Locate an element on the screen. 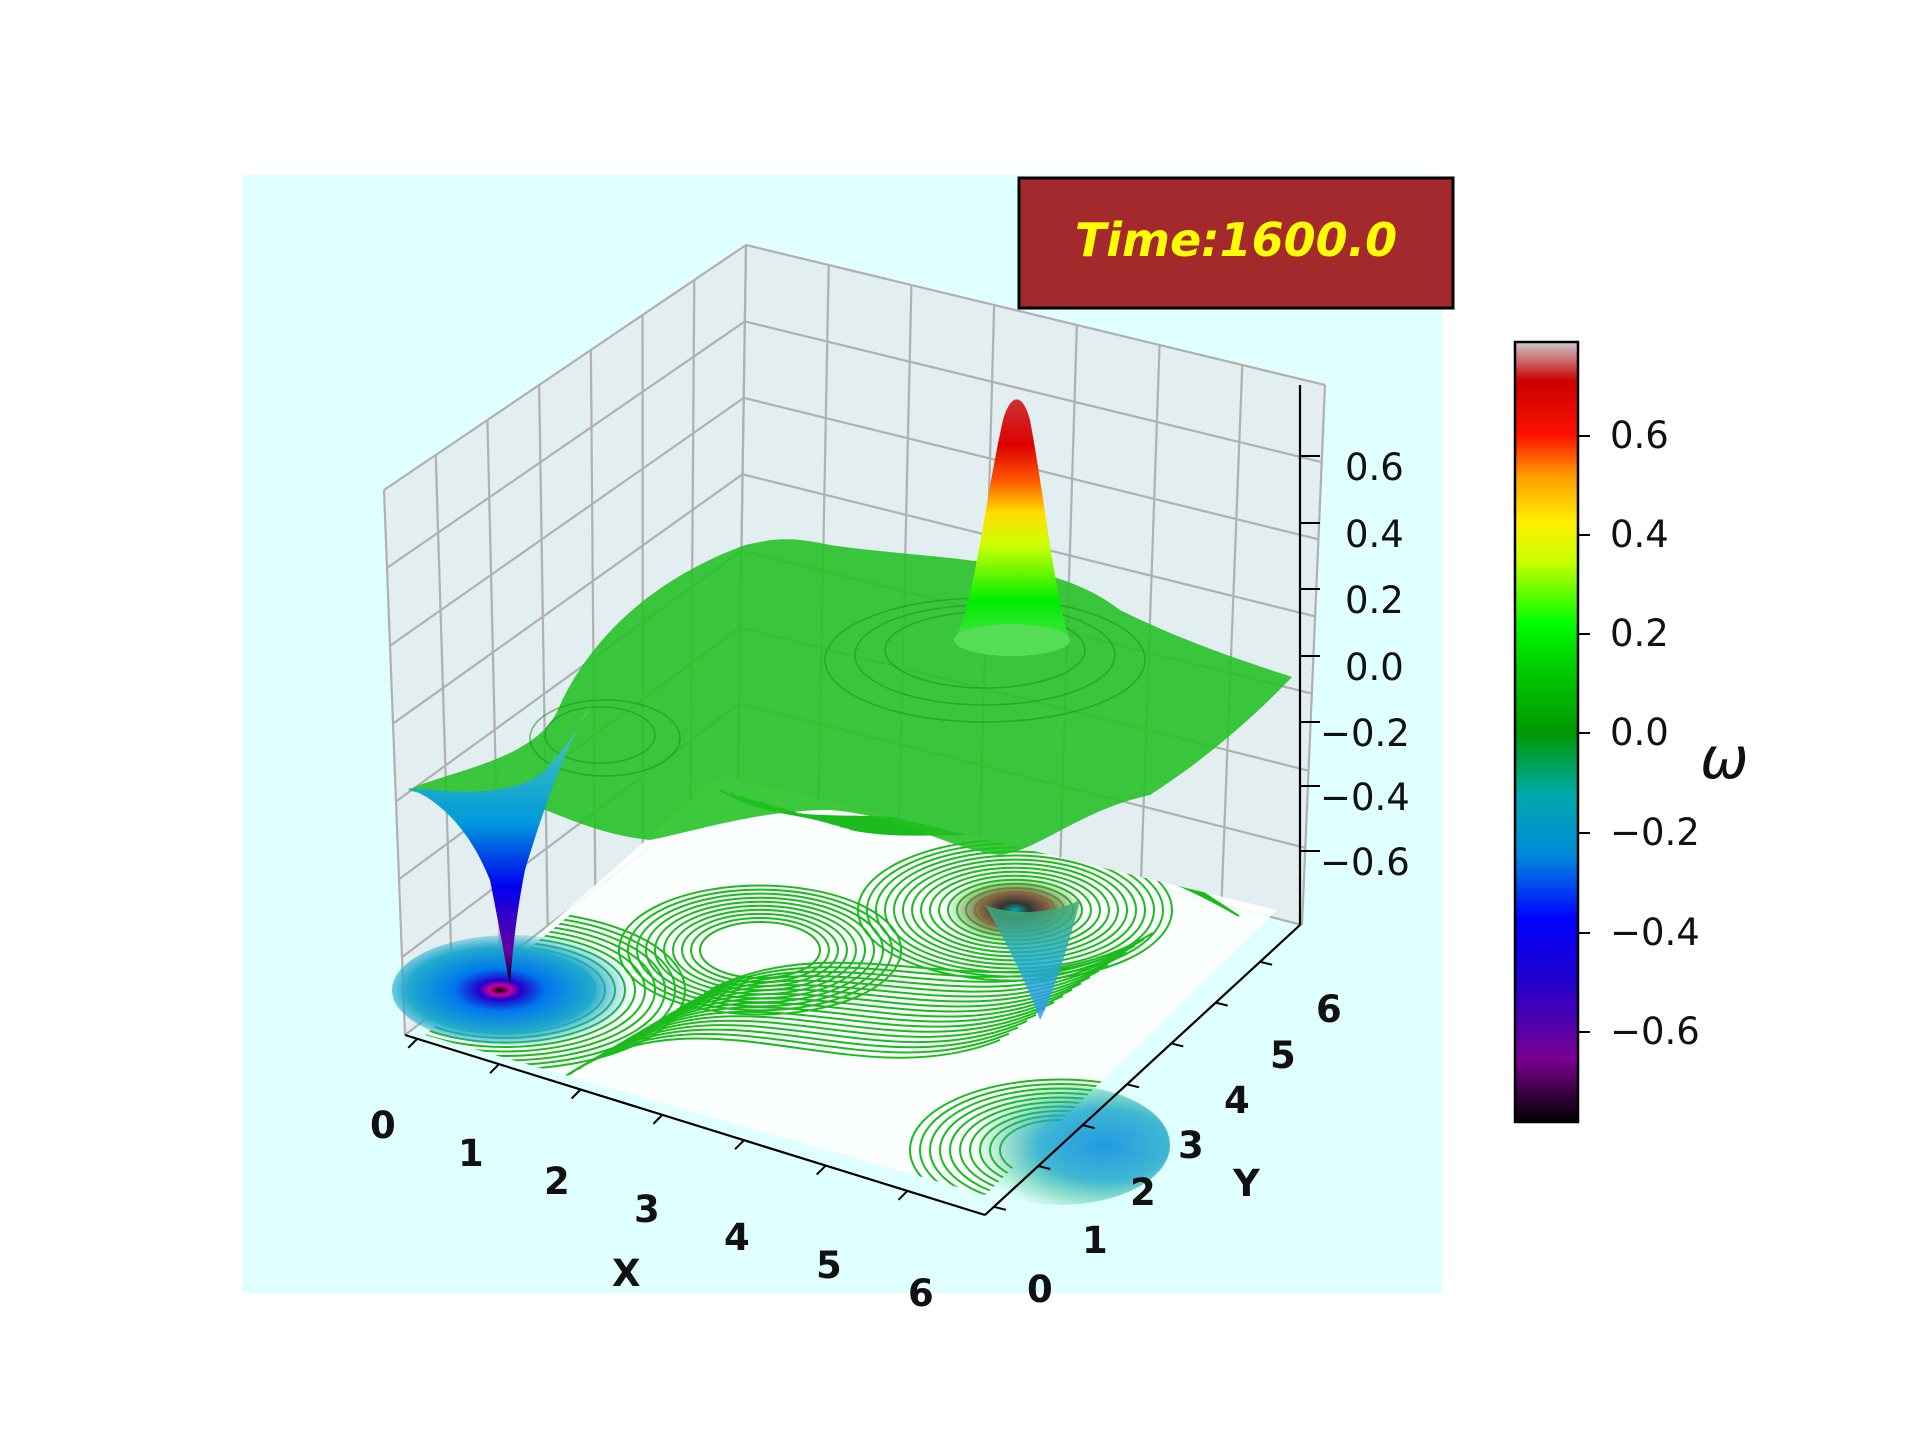  colorbar-tick-label: −0.6 is located at coordinates (1655, 1031).